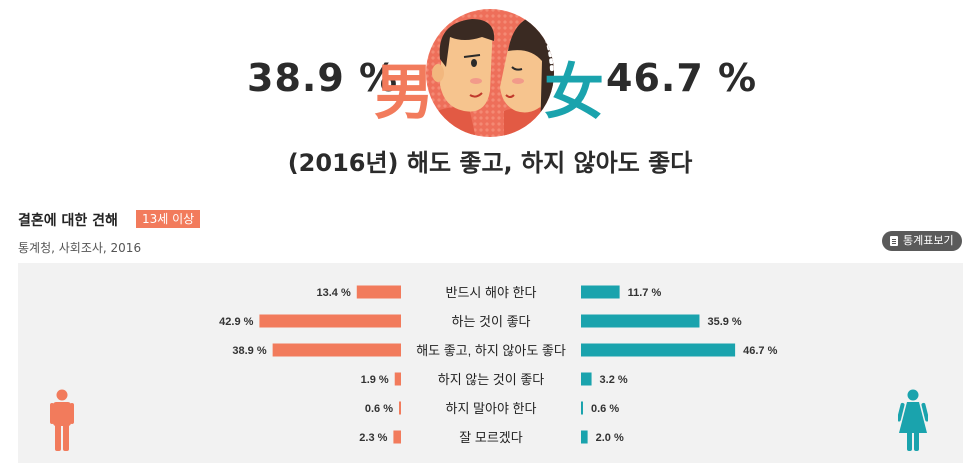 This screenshot has width=980, height=474. Describe the element at coordinates (80, 248) in the screenshot. I see `source-text: 통계청, 사회조사, 2016` at that location.